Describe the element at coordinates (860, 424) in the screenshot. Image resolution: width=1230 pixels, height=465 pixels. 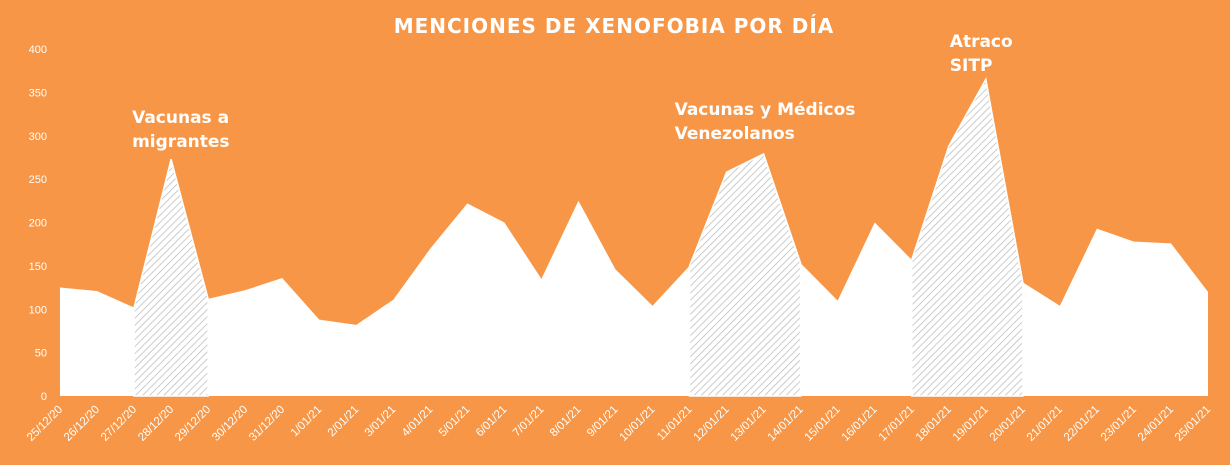
I see `x-tick-label: 16/01/21` at that location.